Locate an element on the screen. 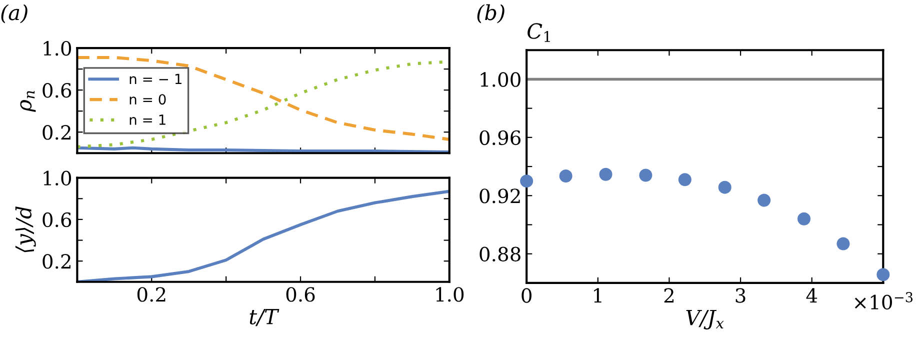  y-tick-label: 0.88 is located at coordinates (500, 254).